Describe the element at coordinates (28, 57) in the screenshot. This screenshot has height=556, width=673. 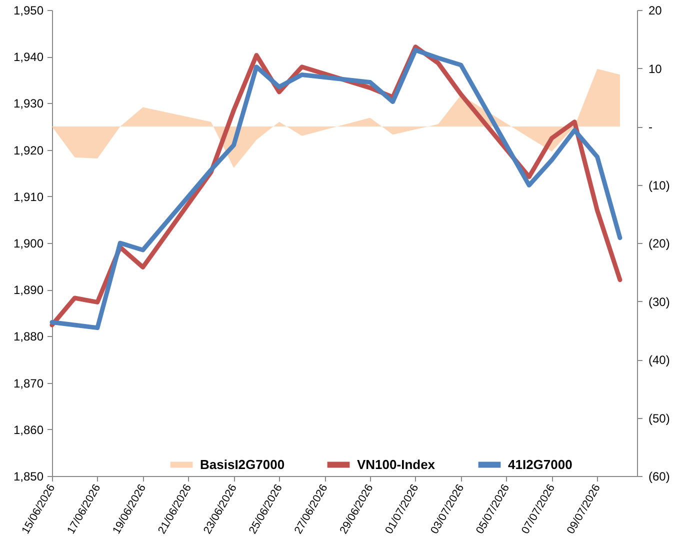
I see `y-tick-label: 1,940` at that location.